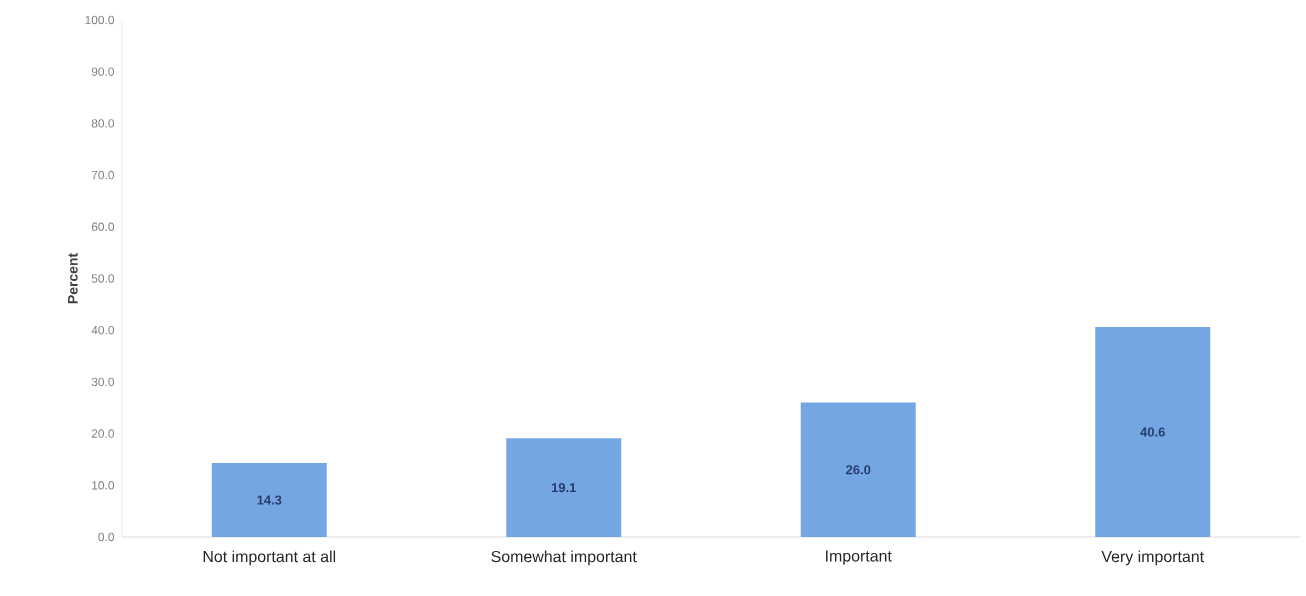 Image resolution: width=1306 pixels, height=596 pixels. I want to click on data-label: 26.0, so click(858, 470).